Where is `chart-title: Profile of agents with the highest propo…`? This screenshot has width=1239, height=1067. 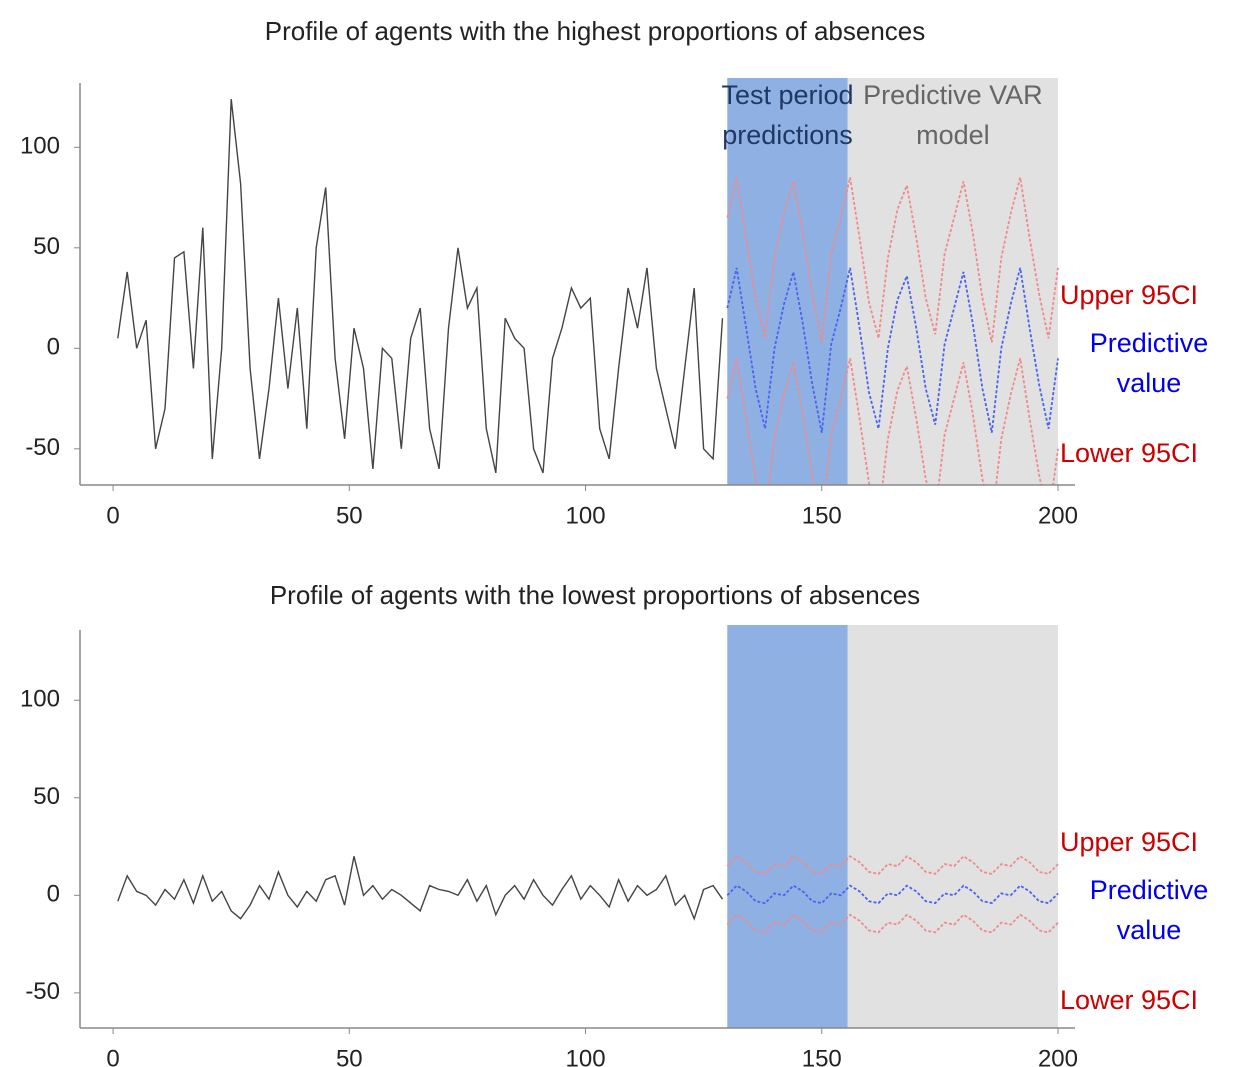 chart-title: Profile of agents with the highest propo… is located at coordinates (595, 31).